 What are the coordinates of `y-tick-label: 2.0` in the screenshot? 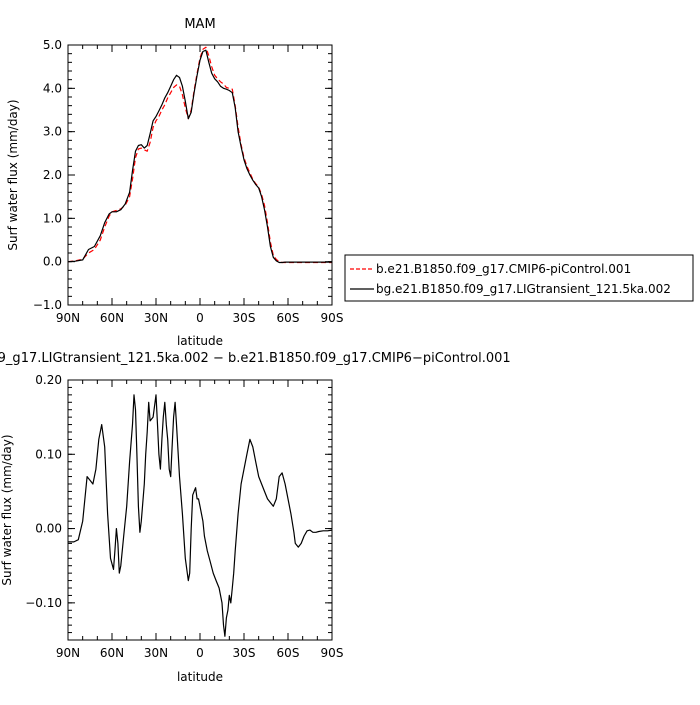 It's located at (52, 175).